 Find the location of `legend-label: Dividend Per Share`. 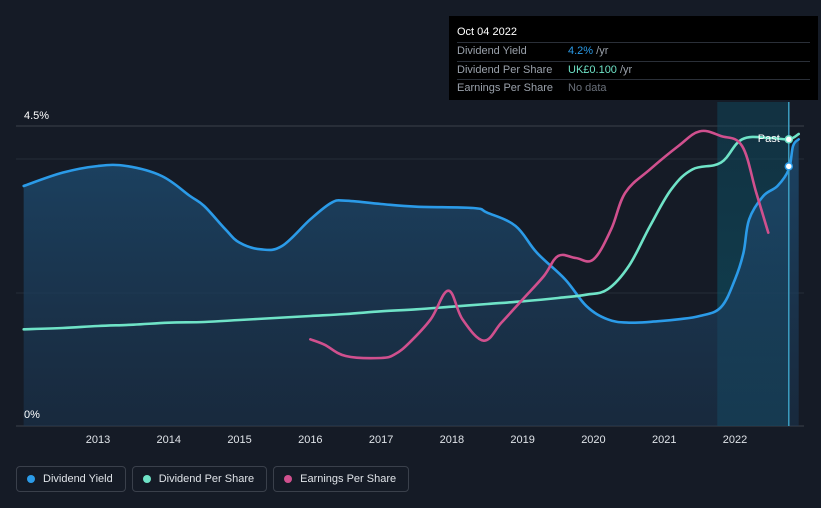

legend-label: Dividend Per Share is located at coordinates (206, 479).